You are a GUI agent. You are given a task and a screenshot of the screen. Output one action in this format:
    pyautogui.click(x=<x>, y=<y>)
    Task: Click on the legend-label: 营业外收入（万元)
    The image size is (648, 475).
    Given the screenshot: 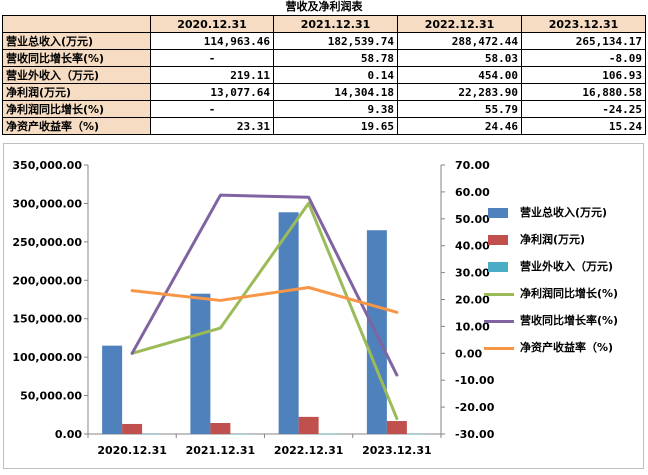 What is the action you would take?
    pyautogui.click(x=567, y=266)
    